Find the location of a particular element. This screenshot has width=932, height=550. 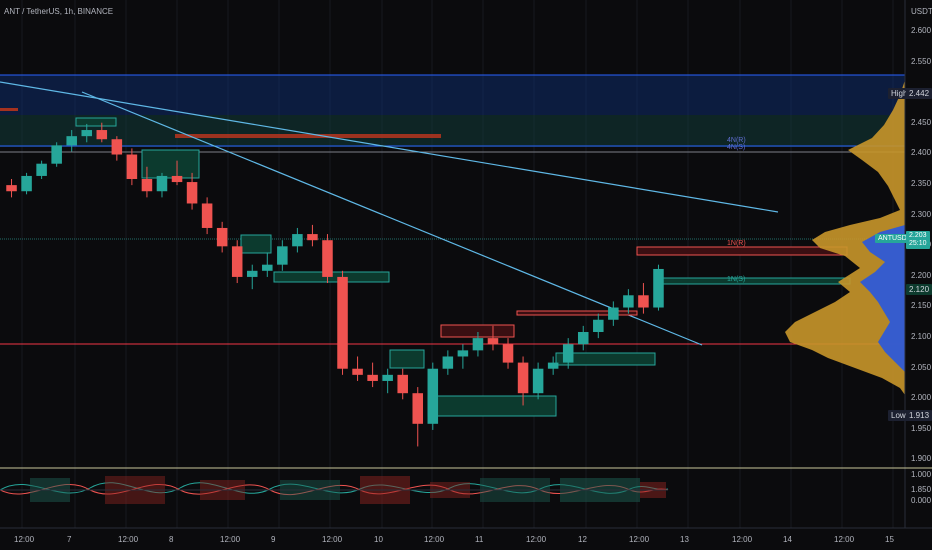

bar-countdown: 25:10 is located at coordinates (918, 243).